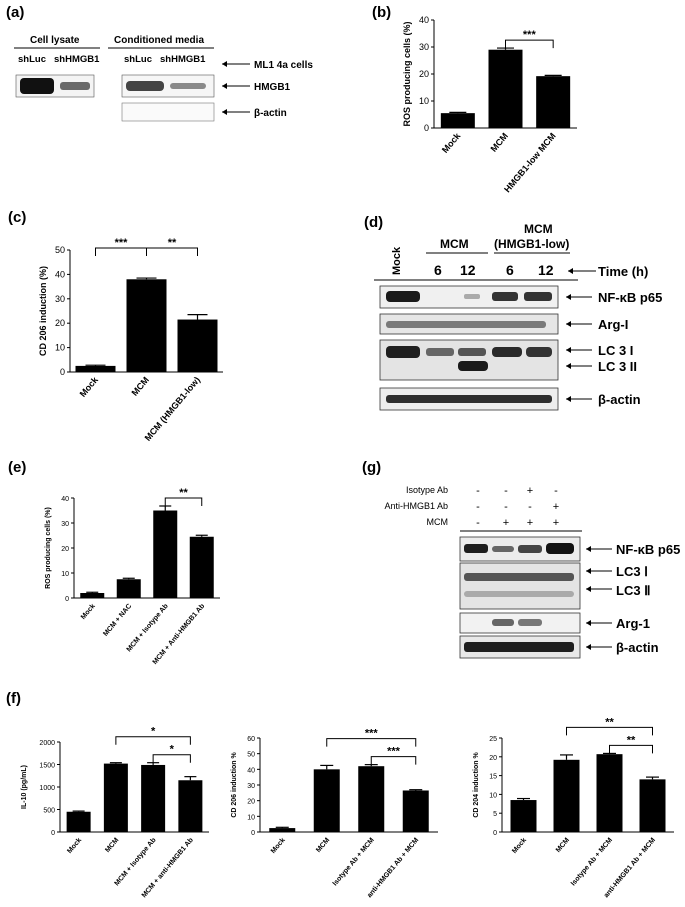  Describe the element at coordinates (617, 366) in the screenshot. I see `blot-d-row-lc3-2: LC 3 II` at that location.